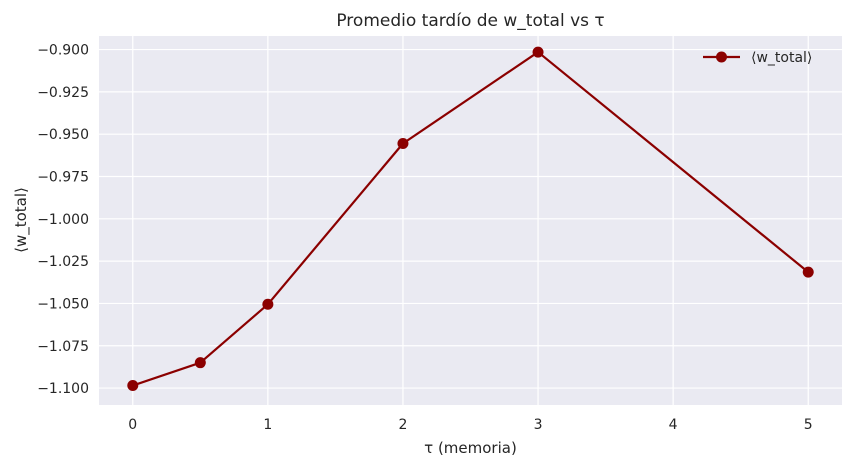 The image size is (855, 468). Describe the element at coordinates (21, 220) in the screenshot. I see `y-axis-label: ⟨w_total⟩` at that location.